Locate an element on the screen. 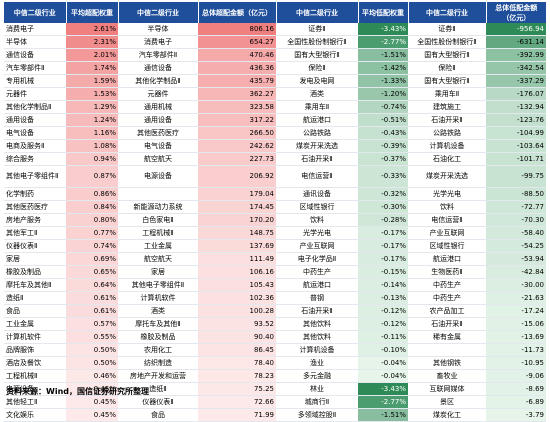 The height and width of the screenshot is (422, 550). avg-underweight-cell: -3.43% is located at coordinates (383, 389).